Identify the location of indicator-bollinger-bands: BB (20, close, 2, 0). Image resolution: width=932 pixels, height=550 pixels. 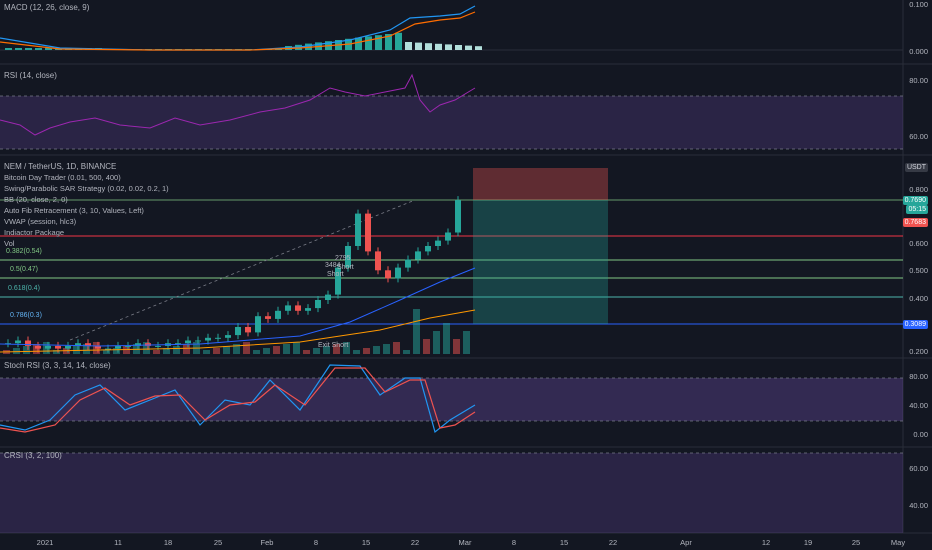
(36, 199).